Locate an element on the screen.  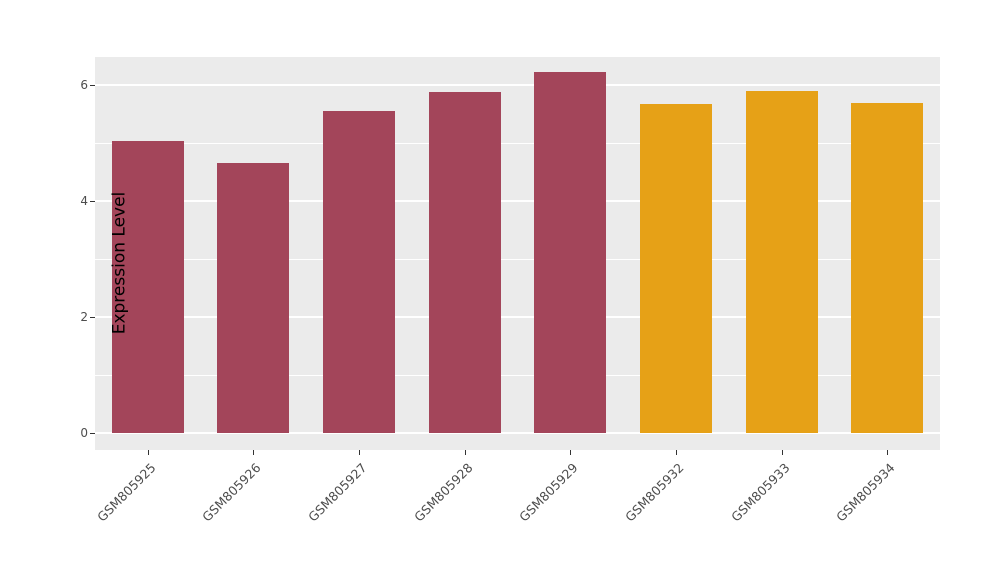
y-tick-label: 6 is located at coordinates (84, 85).